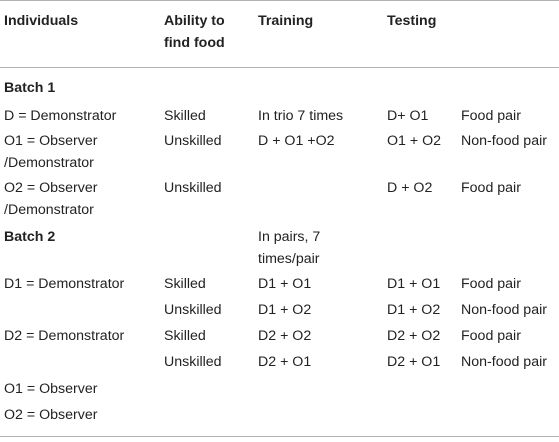 The image size is (559, 442). I want to click on individual-cell: D = Demonstrator, so click(60, 116).